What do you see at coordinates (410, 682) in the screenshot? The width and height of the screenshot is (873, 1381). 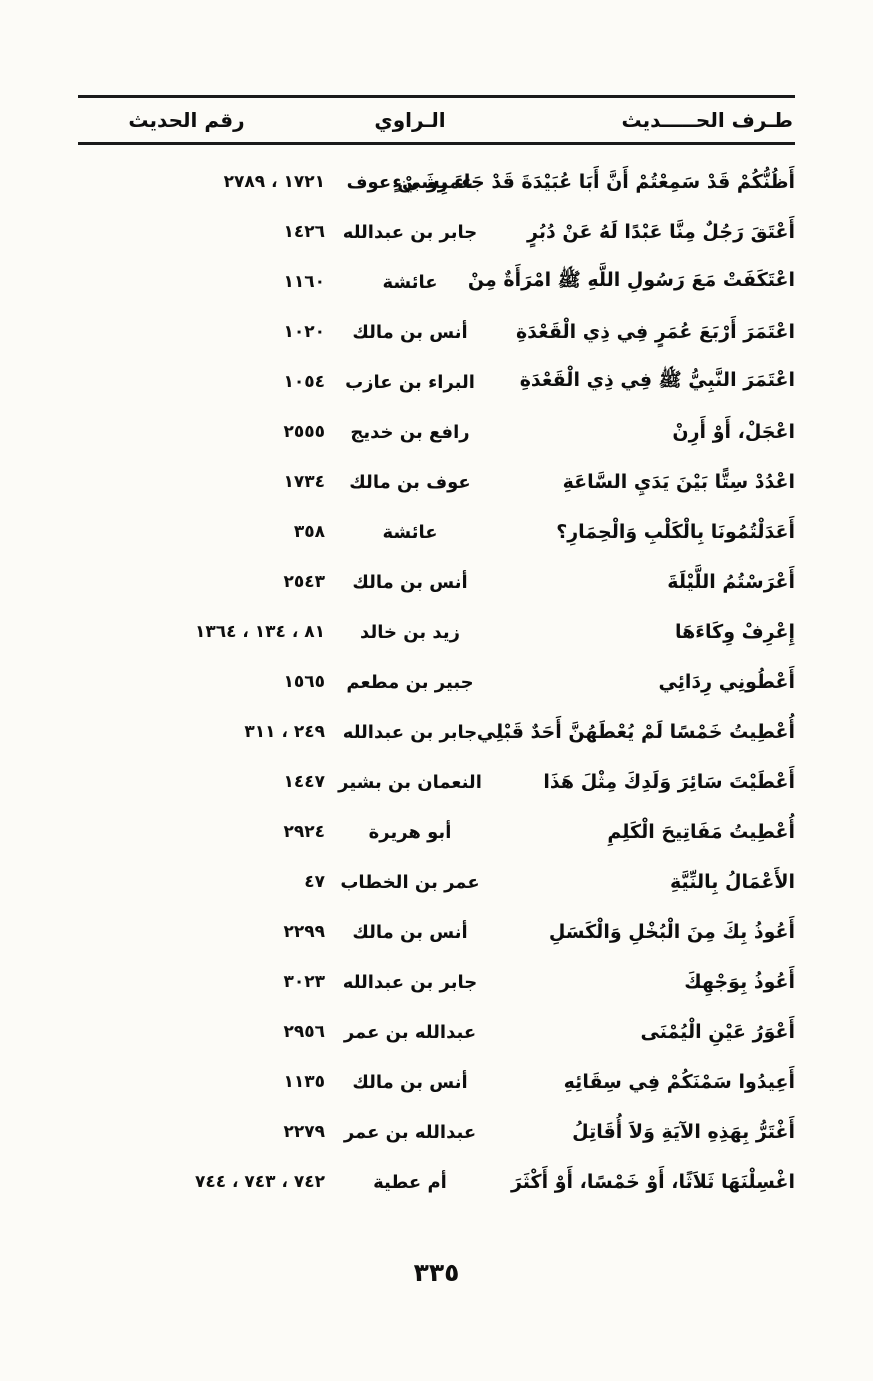 I see `narrator-name: جبير بن مطعم` at bounding box center [410, 682].